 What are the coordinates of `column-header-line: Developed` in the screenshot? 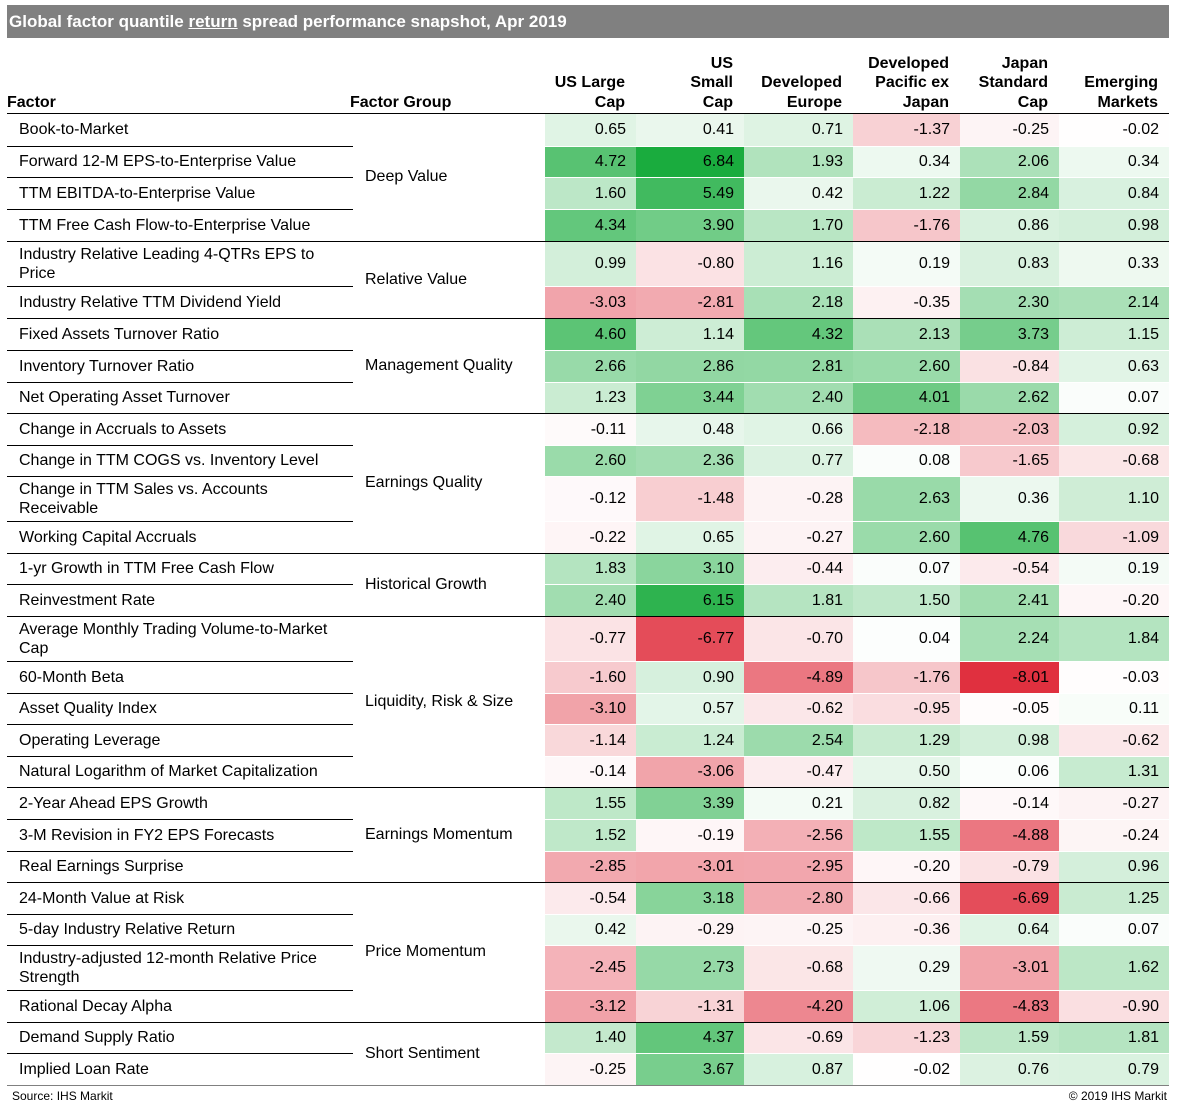 It's located at (908, 63).